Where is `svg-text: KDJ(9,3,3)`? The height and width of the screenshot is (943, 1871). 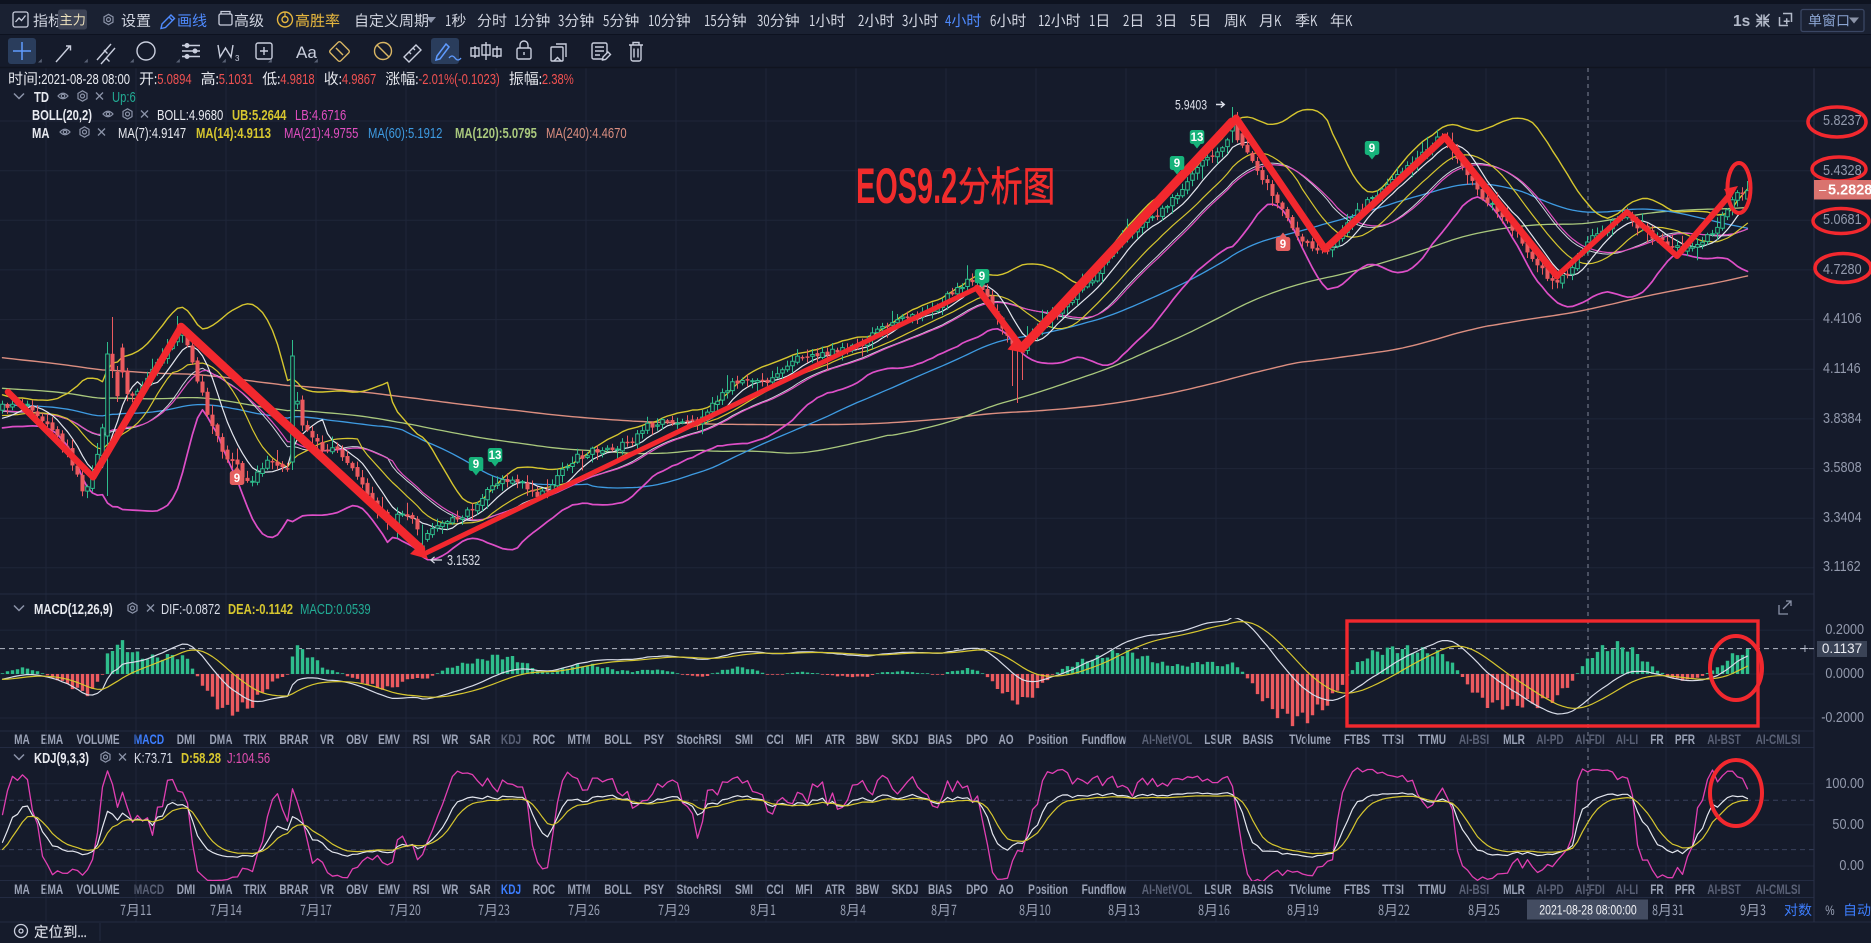 svg-text: KDJ(9,3,3) is located at coordinates (61, 757).